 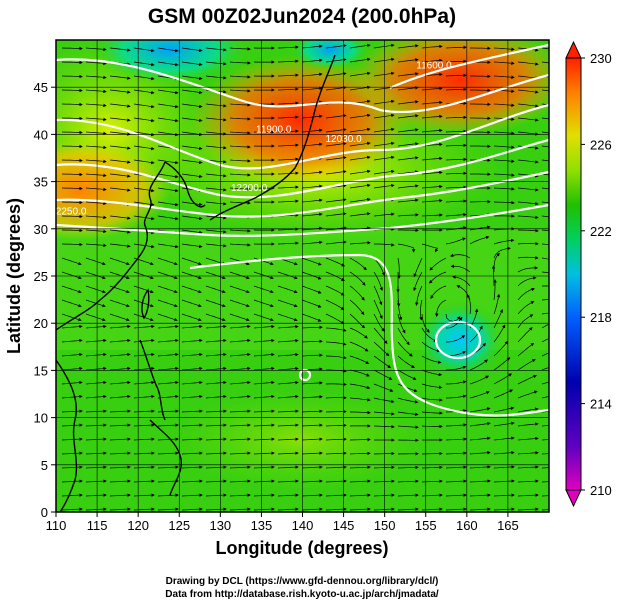 I want to click on chart-title: GSM 00Z02Jun2024 (200.0hPa), so click(x=302, y=16).